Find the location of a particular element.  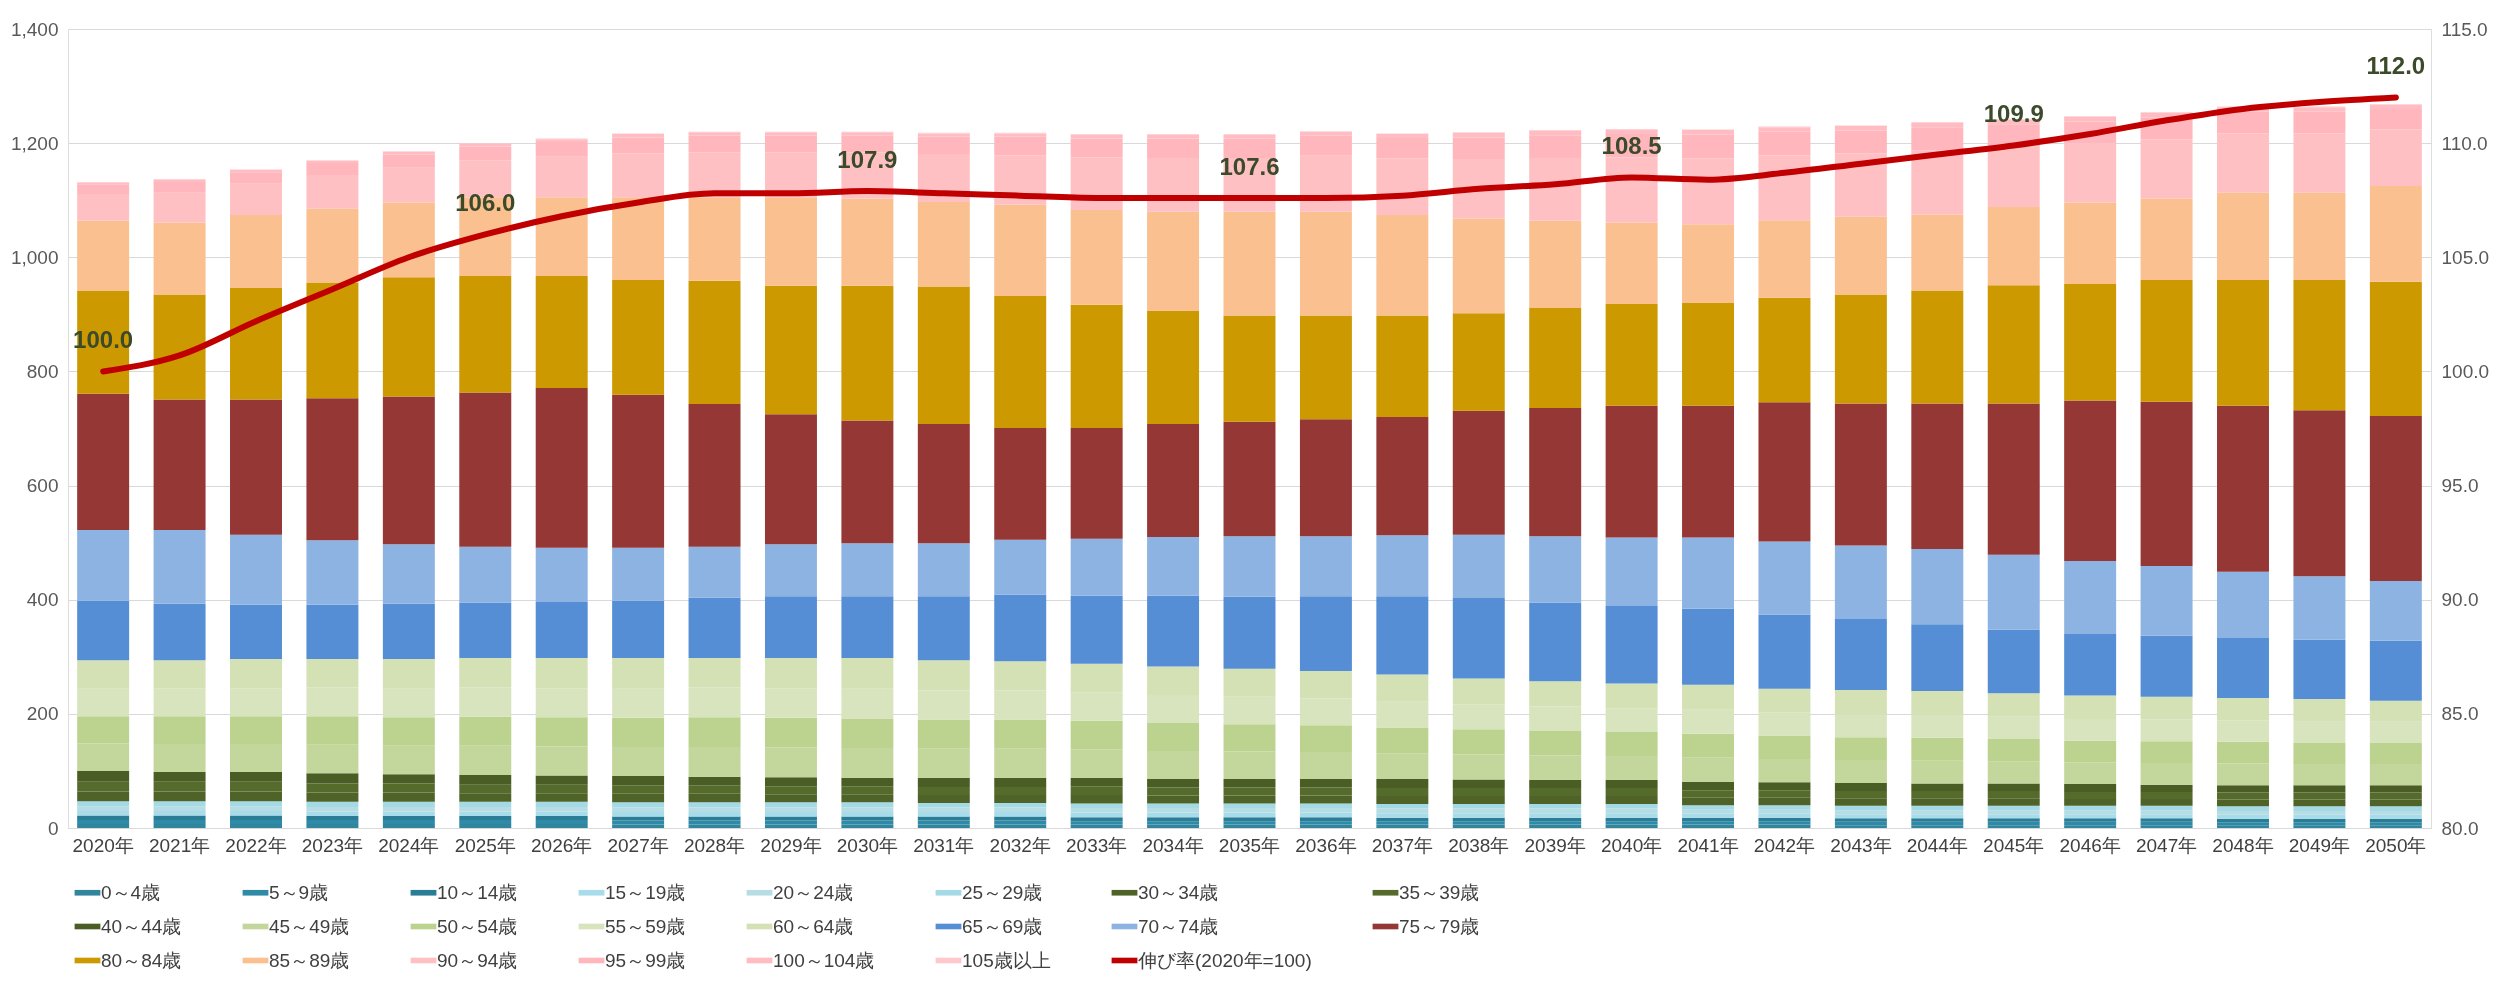

legend-label: 35～39歳 is located at coordinates (1439, 892).